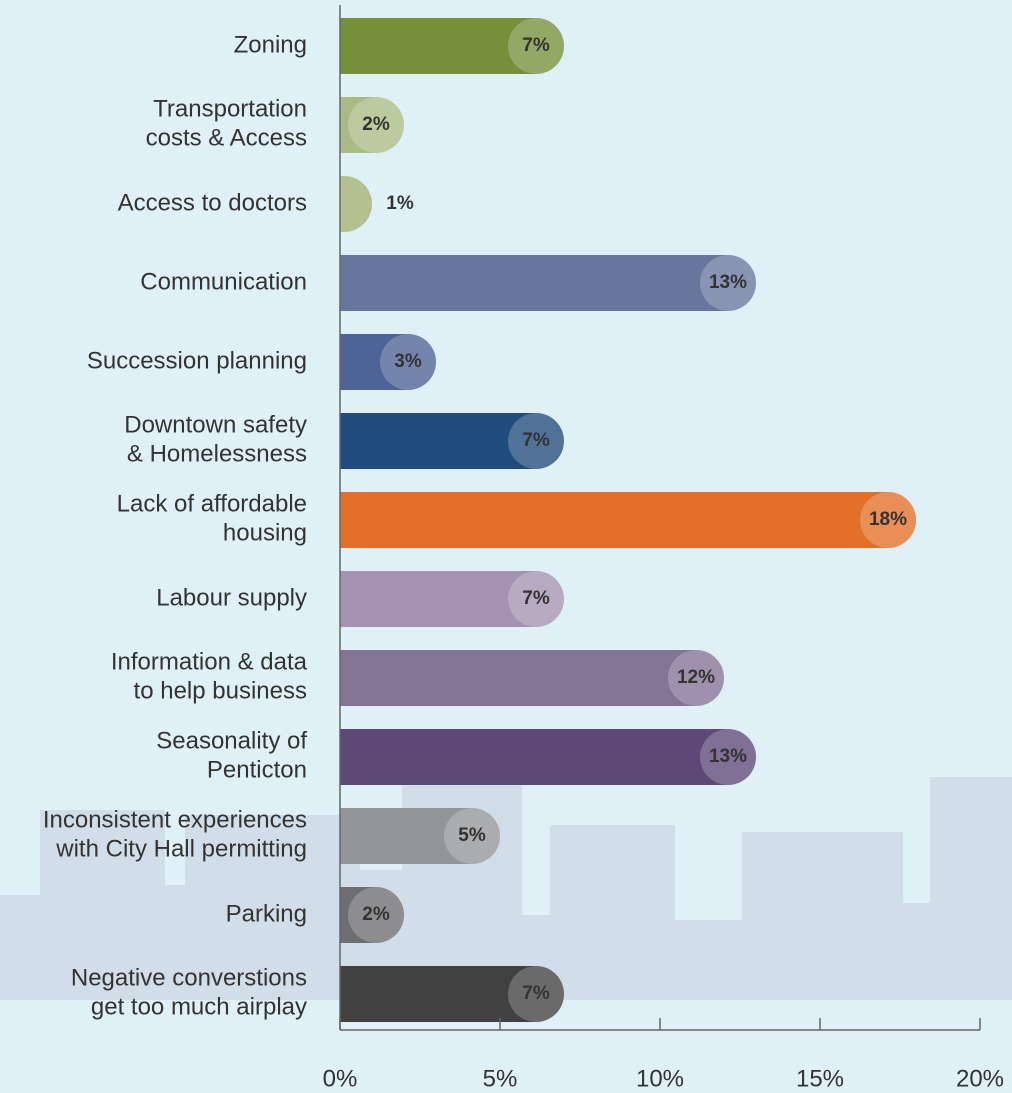  What do you see at coordinates (197, 360) in the screenshot?
I see `category-label: Succession planning` at bounding box center [197, 360].